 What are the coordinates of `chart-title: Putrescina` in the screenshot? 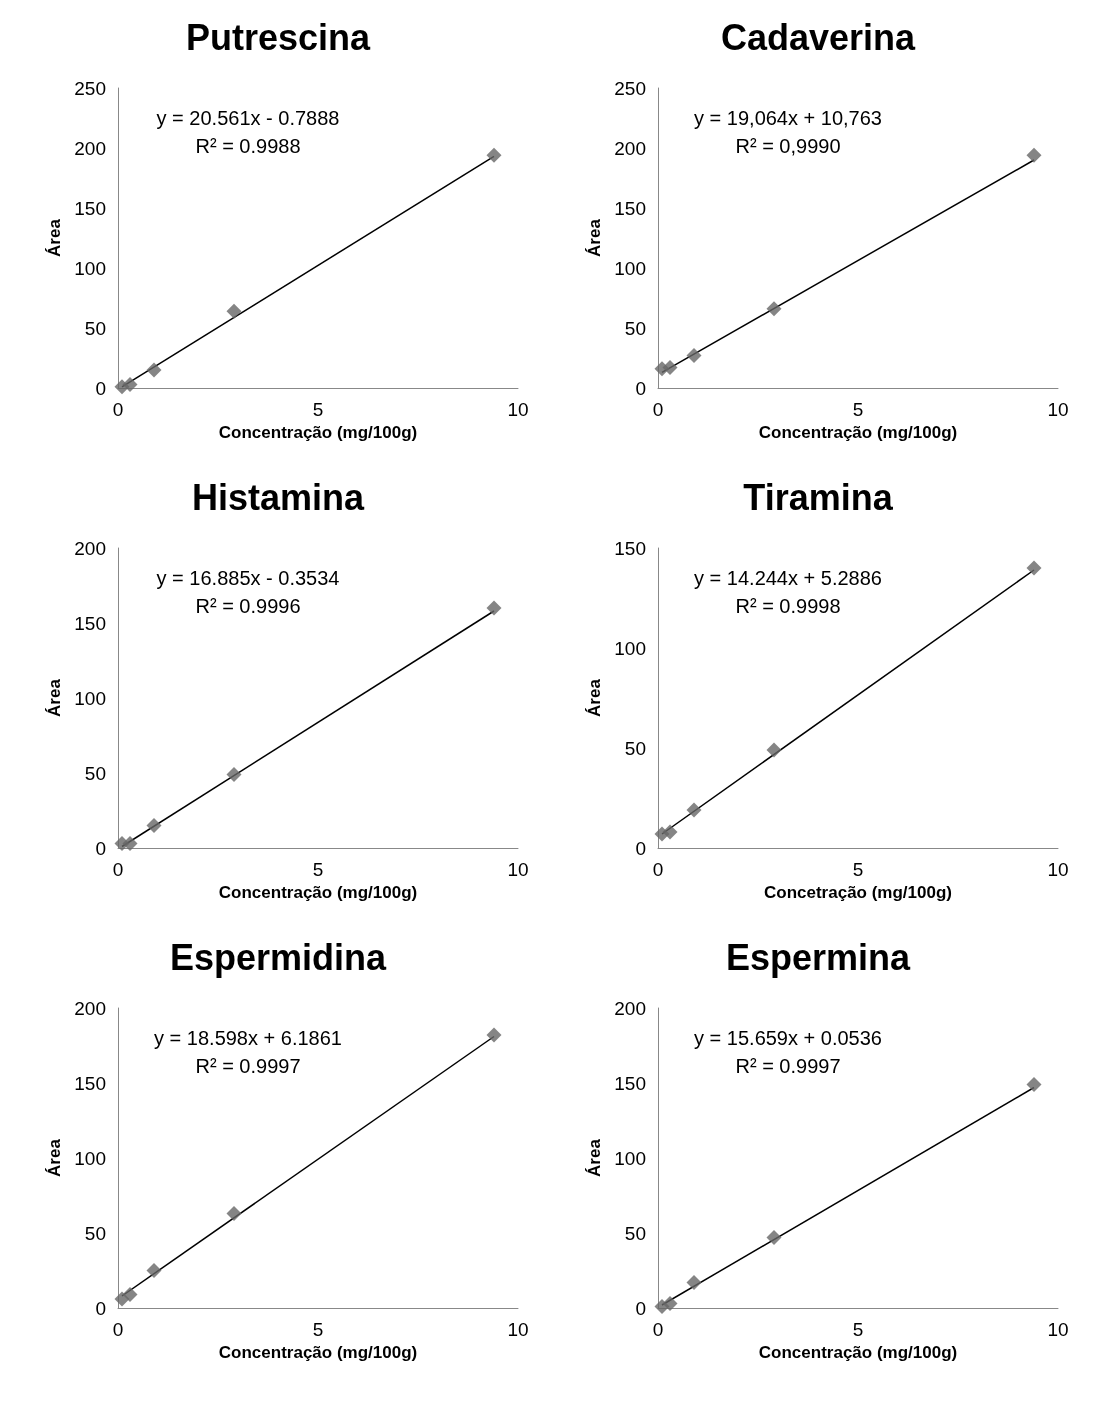 It's located at (278, 37).